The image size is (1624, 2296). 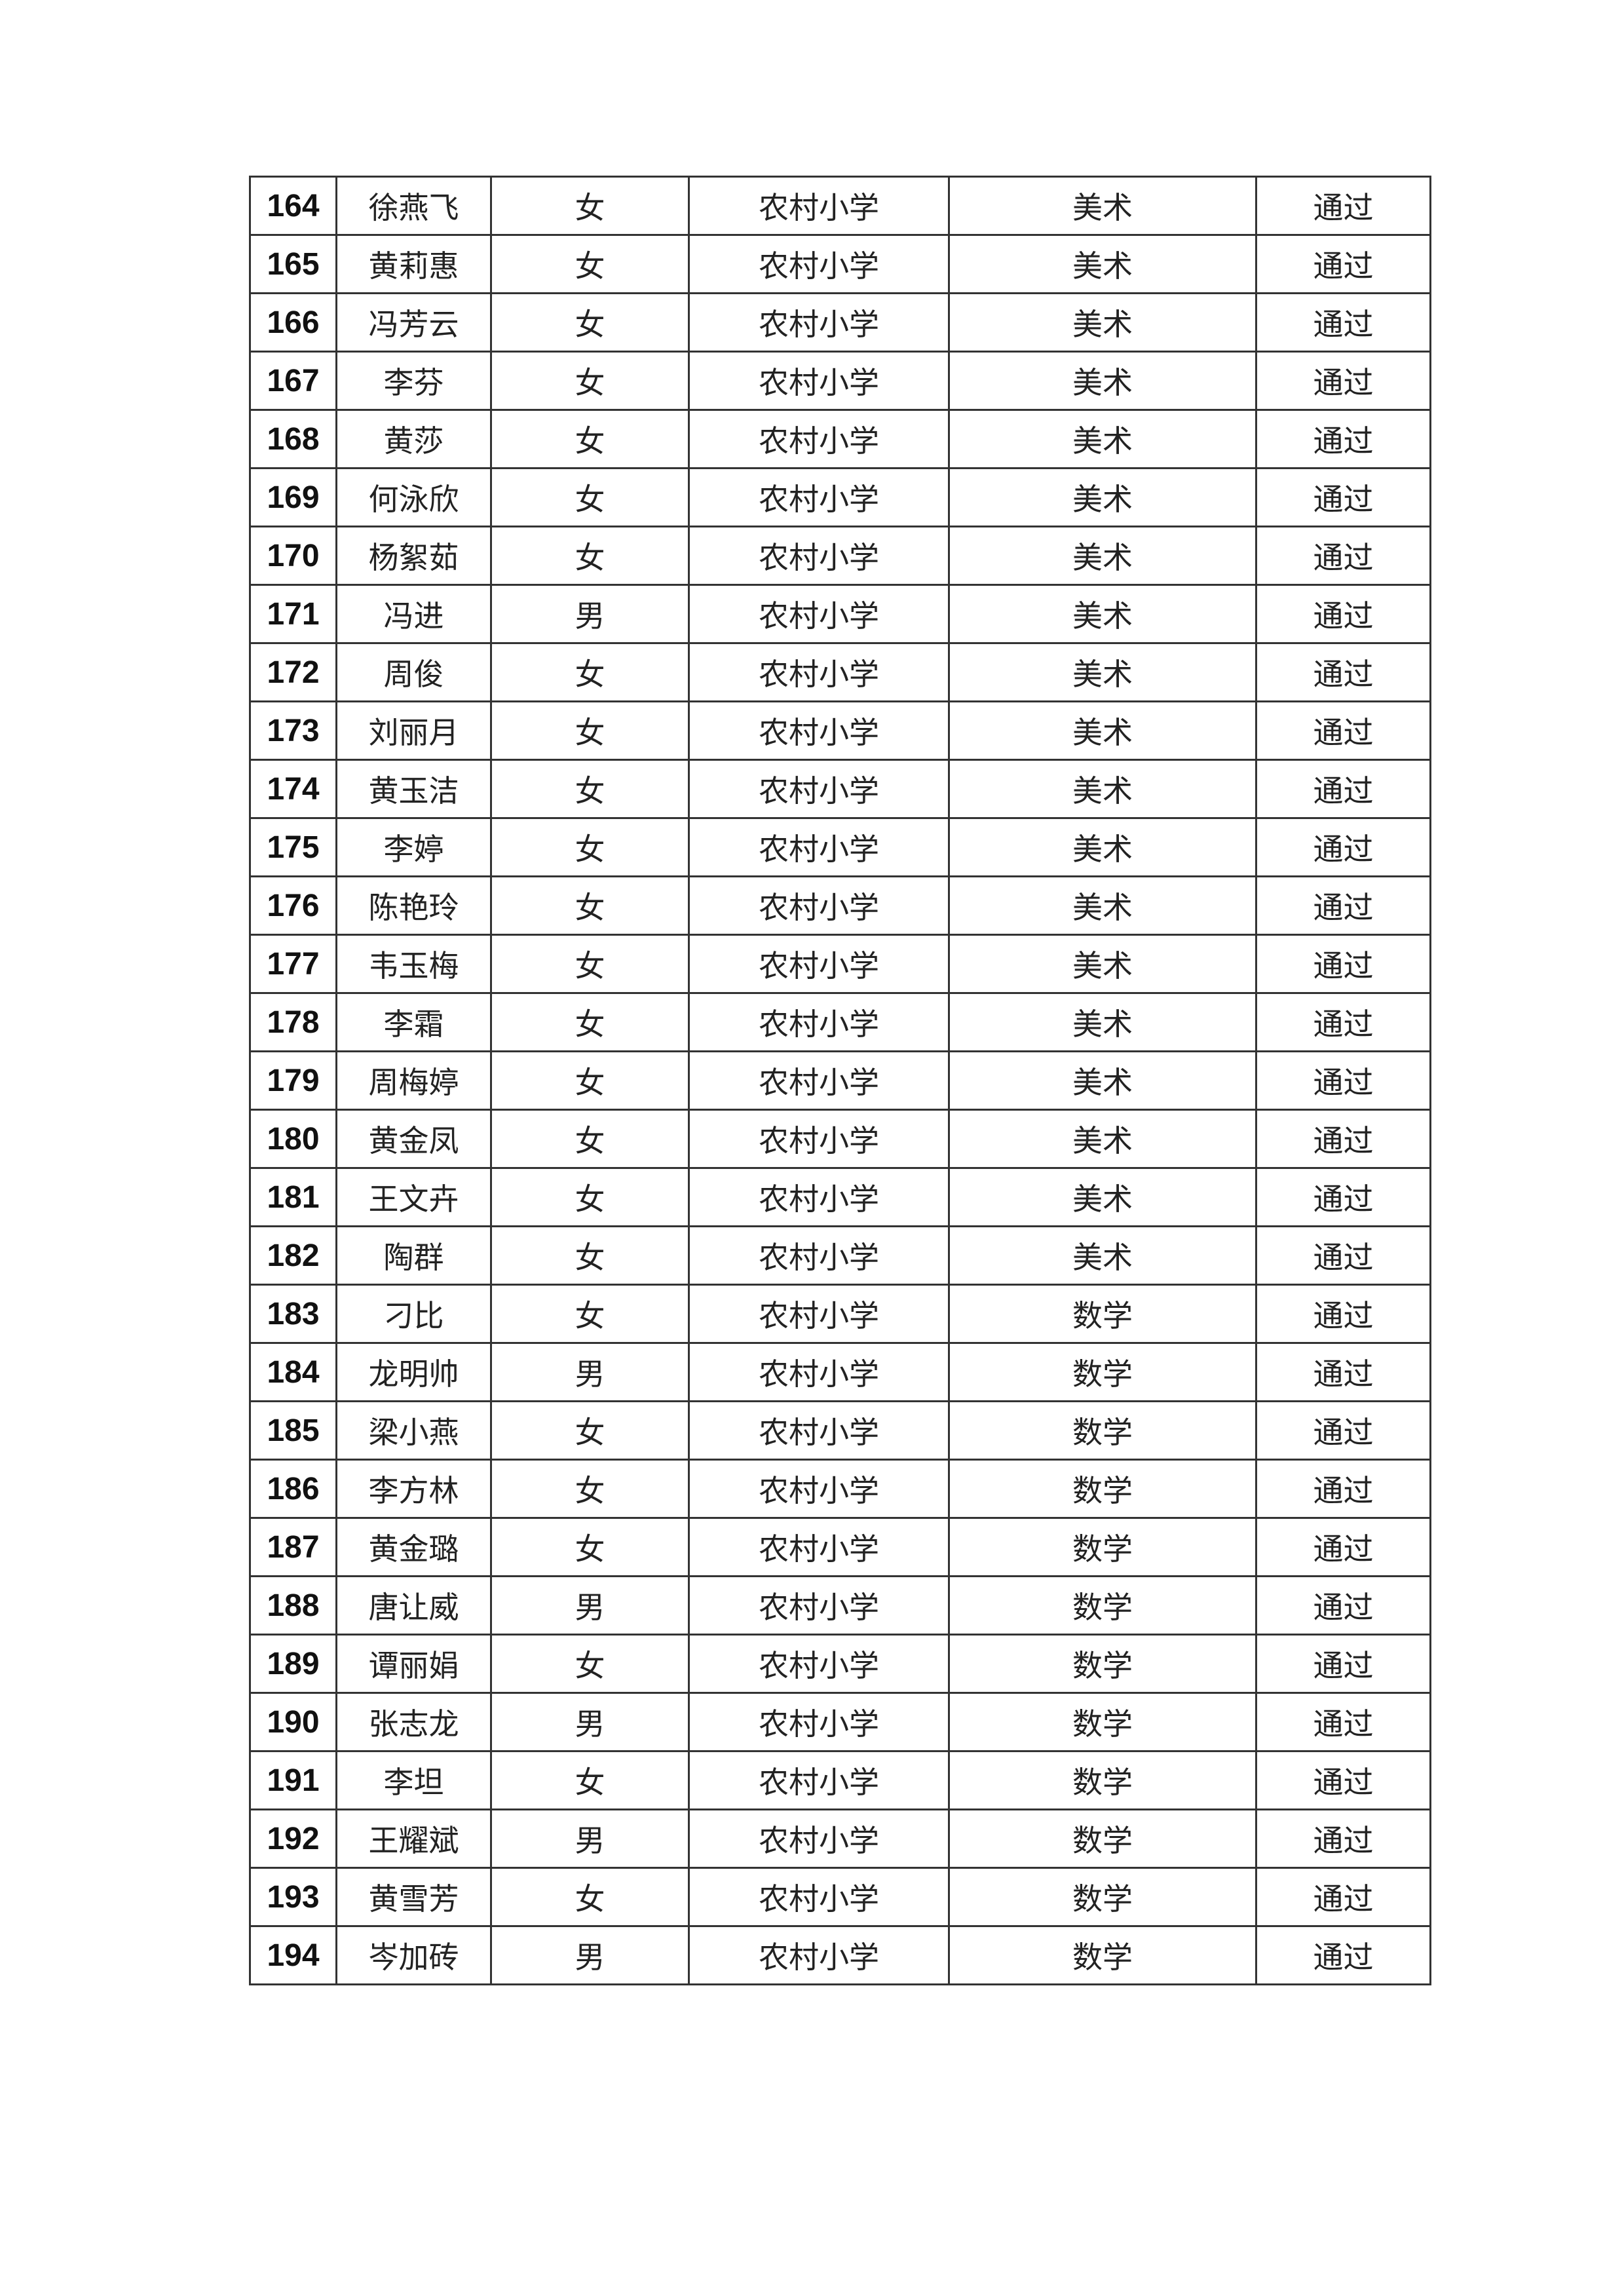 What do you see at coordinates (293, 905) in the screenshot?
I see `row-number: 176` at bounding box center [293, 905].